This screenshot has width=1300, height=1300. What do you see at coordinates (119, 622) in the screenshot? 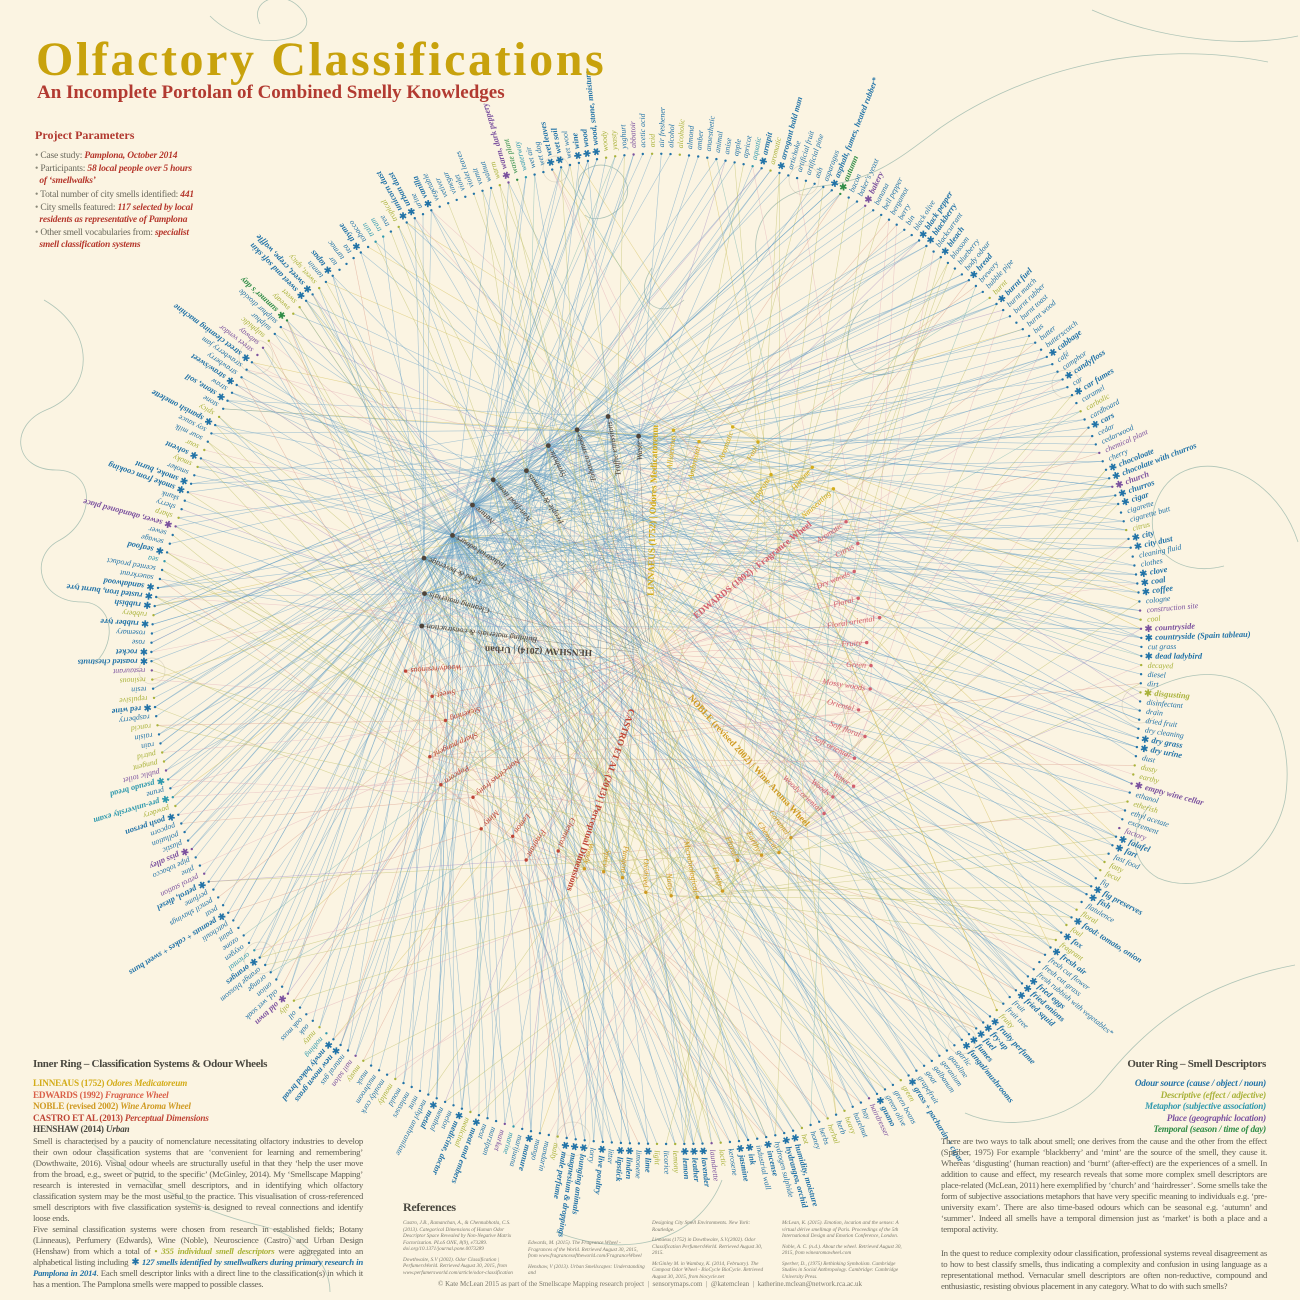
I see `svg-text: rubber tyre` at bounding box center [119, 622].